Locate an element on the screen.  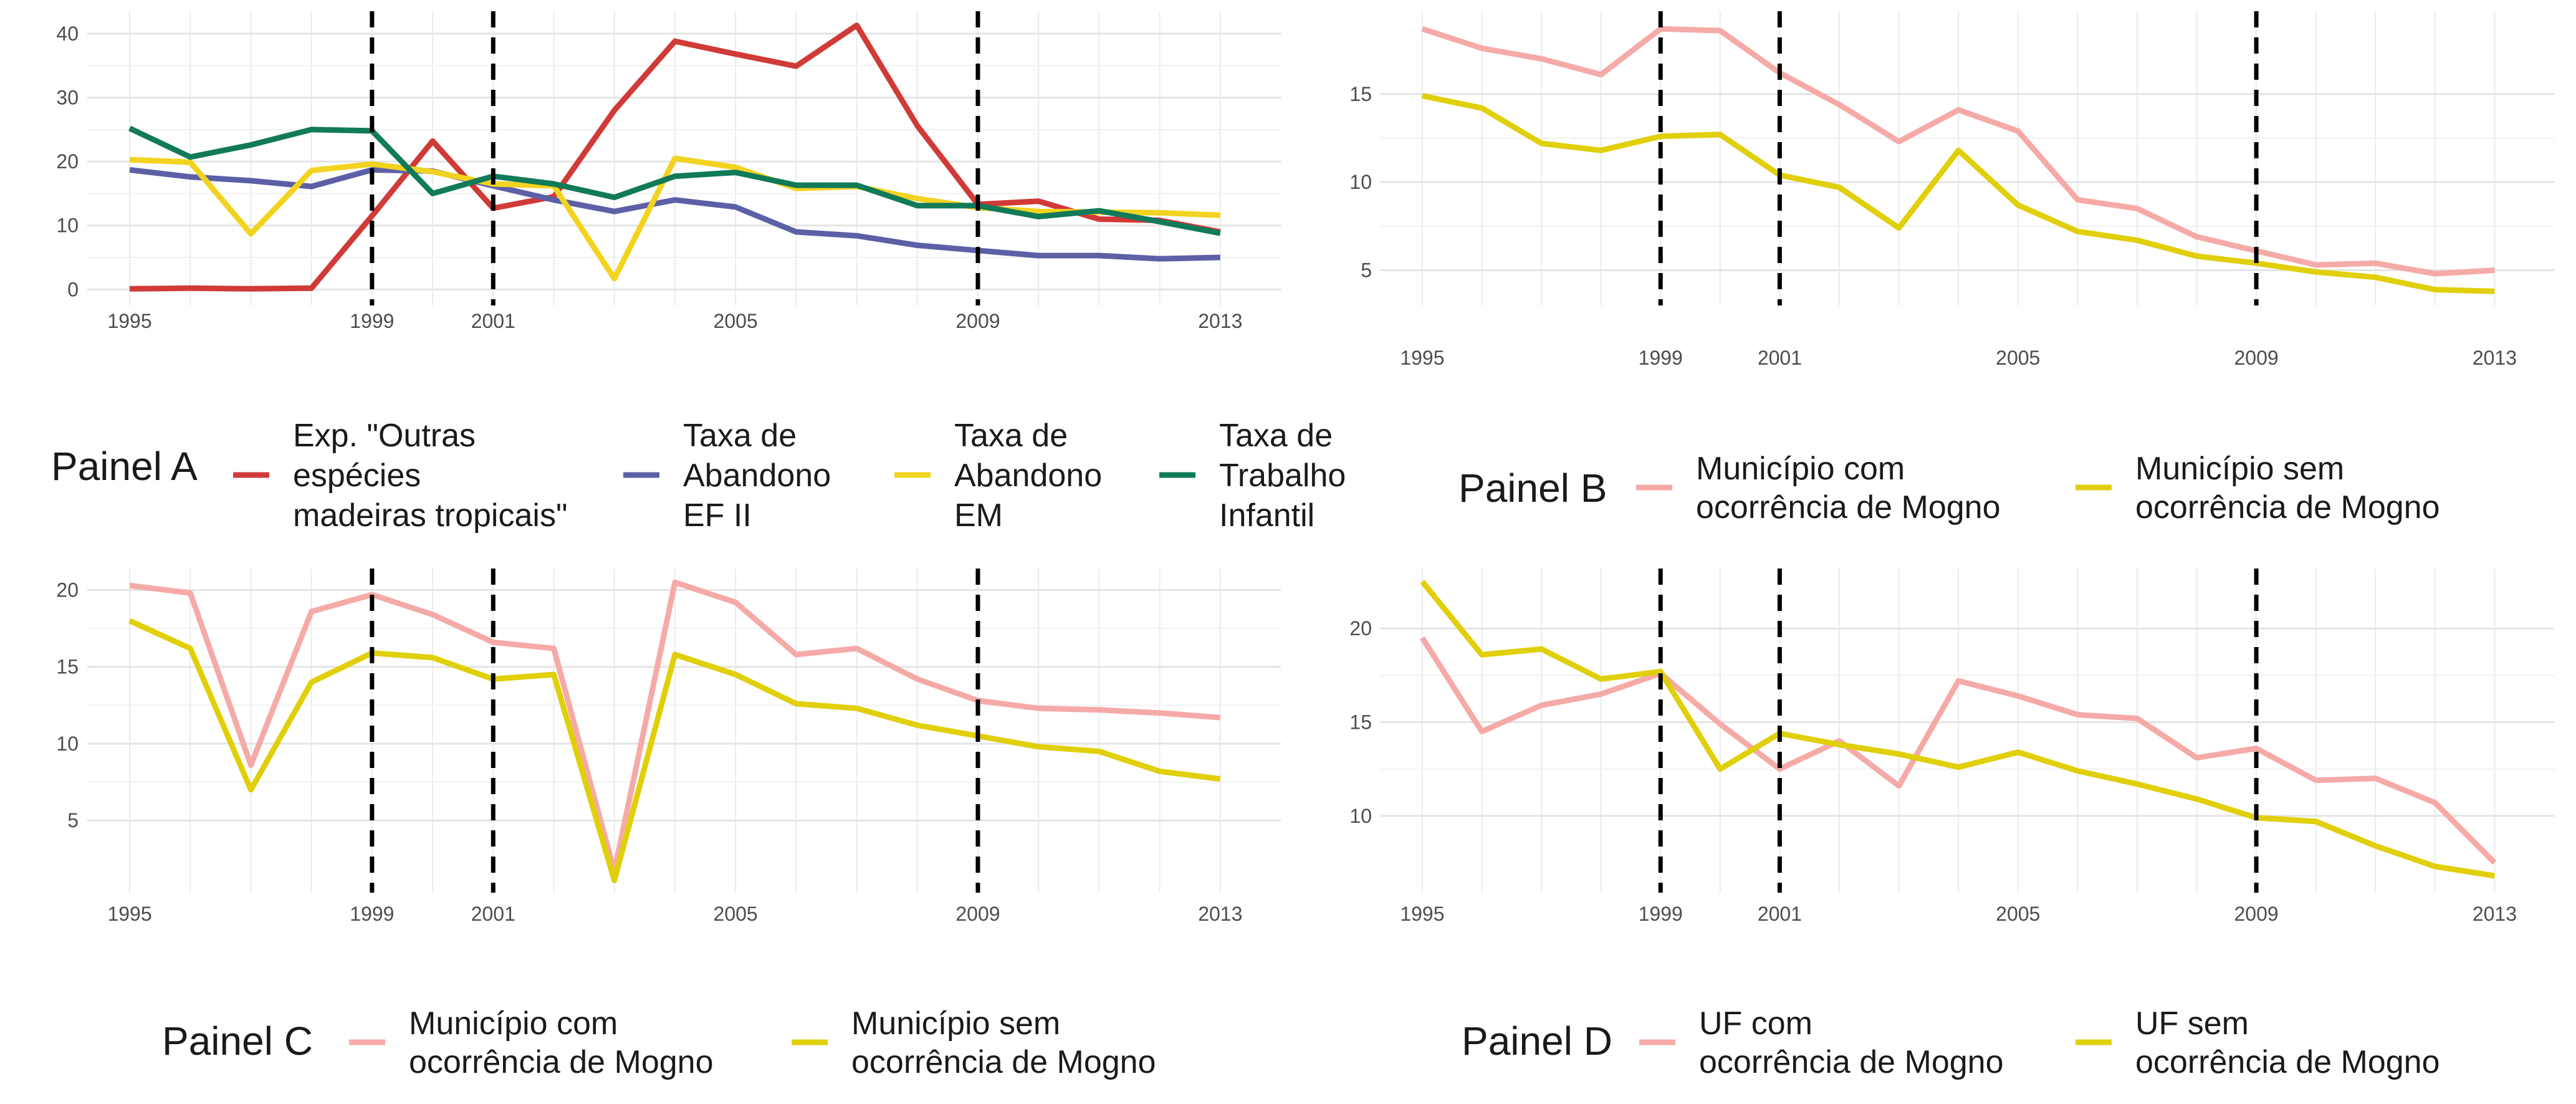
legend-label: EF II is located at coordinates (718, 515).